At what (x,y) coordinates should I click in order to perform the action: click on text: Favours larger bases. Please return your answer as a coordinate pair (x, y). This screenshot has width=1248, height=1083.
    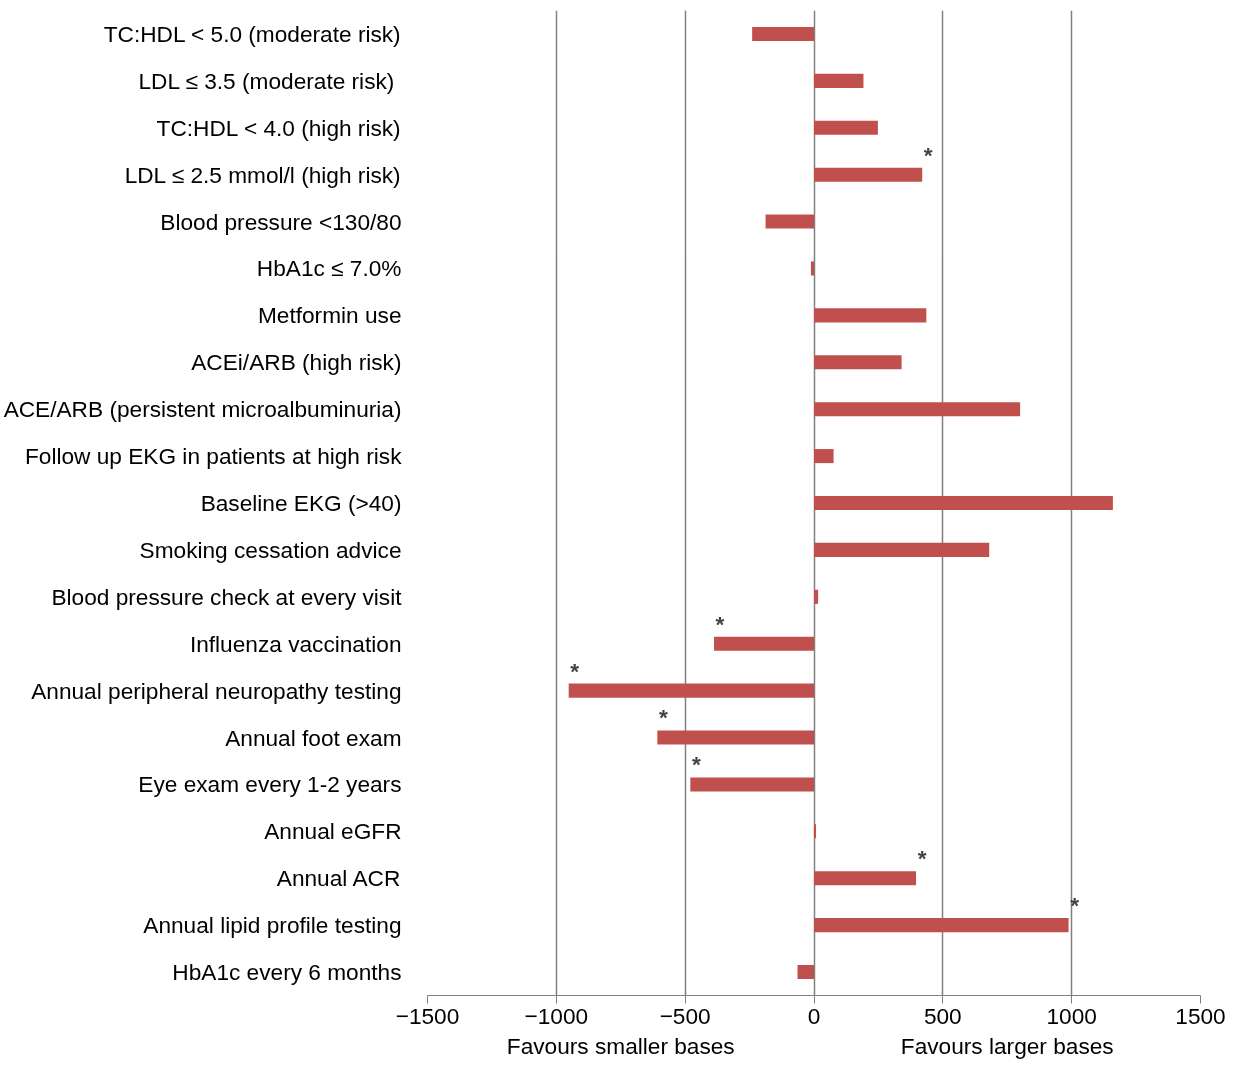
    Looking at the image, I should click on (1007, 1045).